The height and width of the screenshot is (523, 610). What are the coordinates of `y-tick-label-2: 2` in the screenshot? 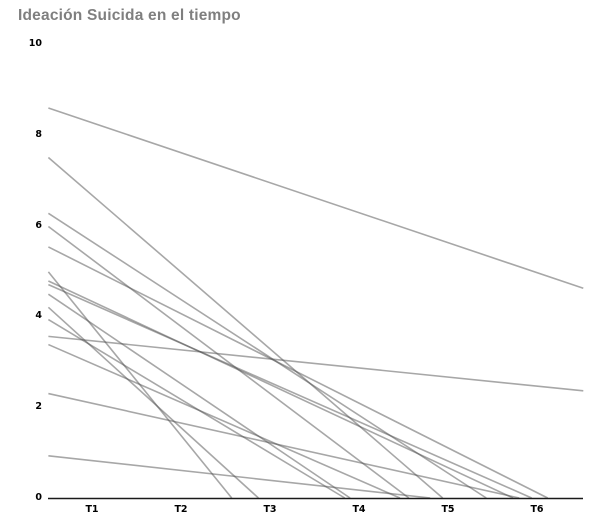 It's located at (38, 407).